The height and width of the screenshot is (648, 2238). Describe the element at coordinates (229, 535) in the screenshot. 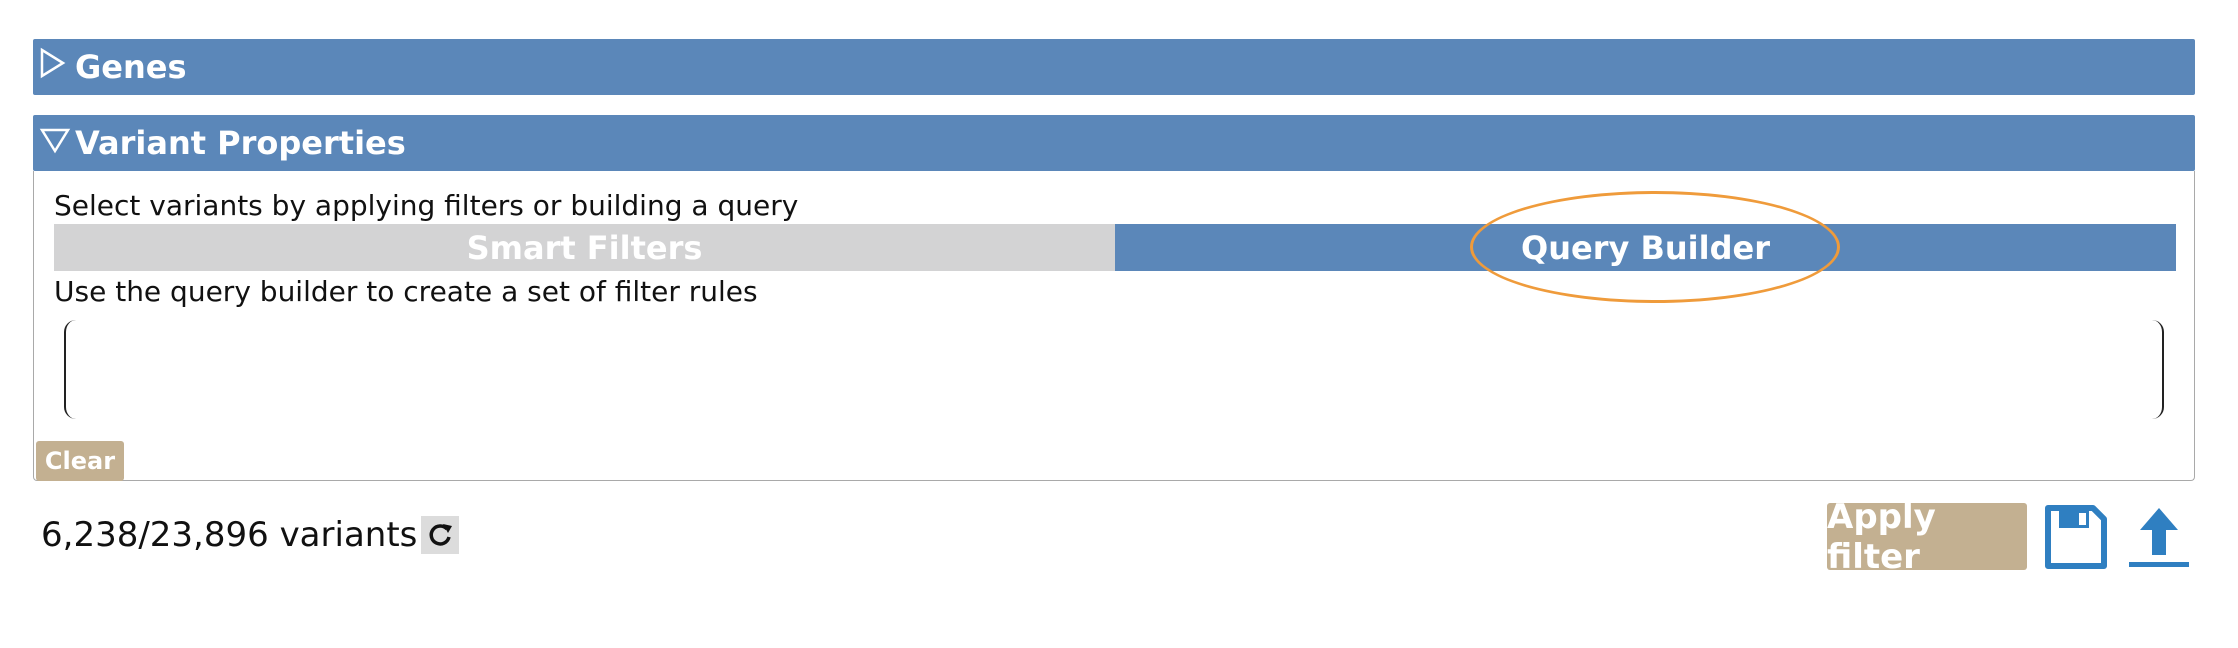

I see `variant-count-text: 6,238/23,896 variants` at that location.